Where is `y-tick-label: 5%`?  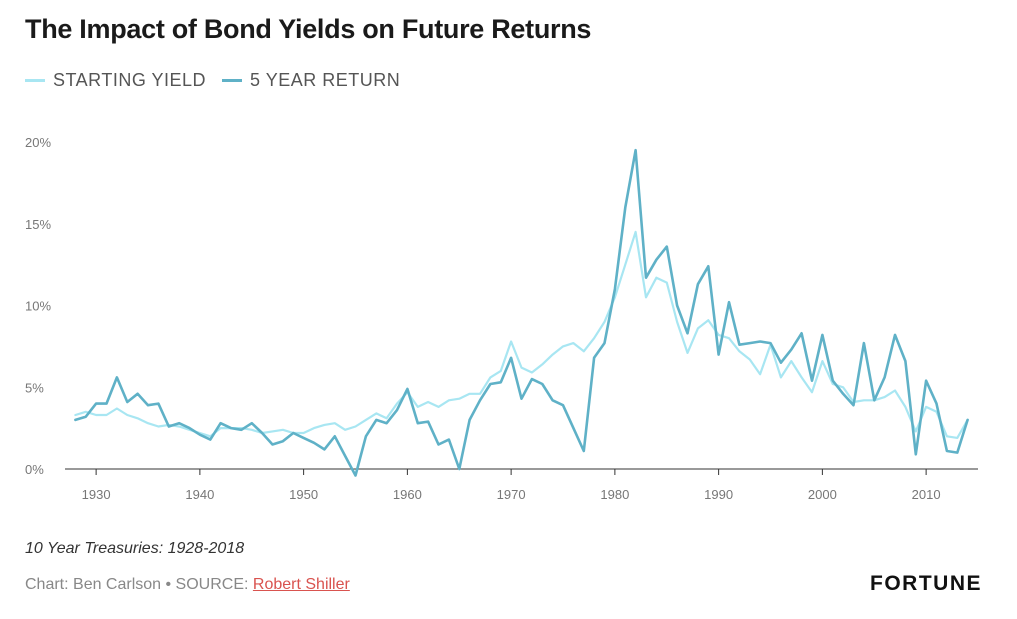
y-tick-label: 5% is located at coordinates (34, 387).